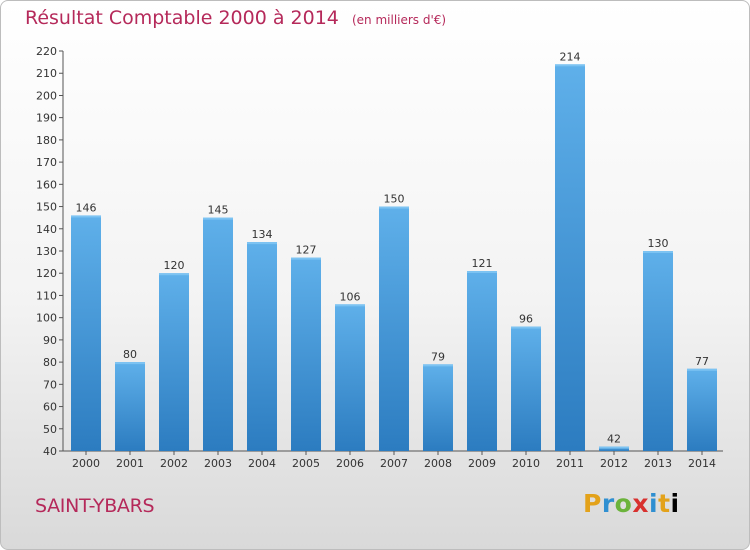  I want to click on bar-value-label: 121, so click(482, 263).